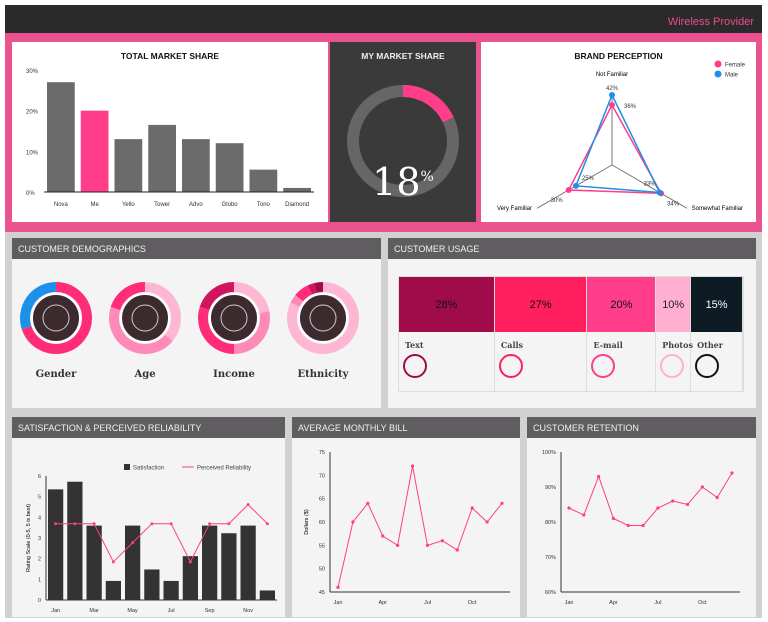 This screenshot has height=622, width=768. I want to click on usage-bar: 27%, so click(540, 304).